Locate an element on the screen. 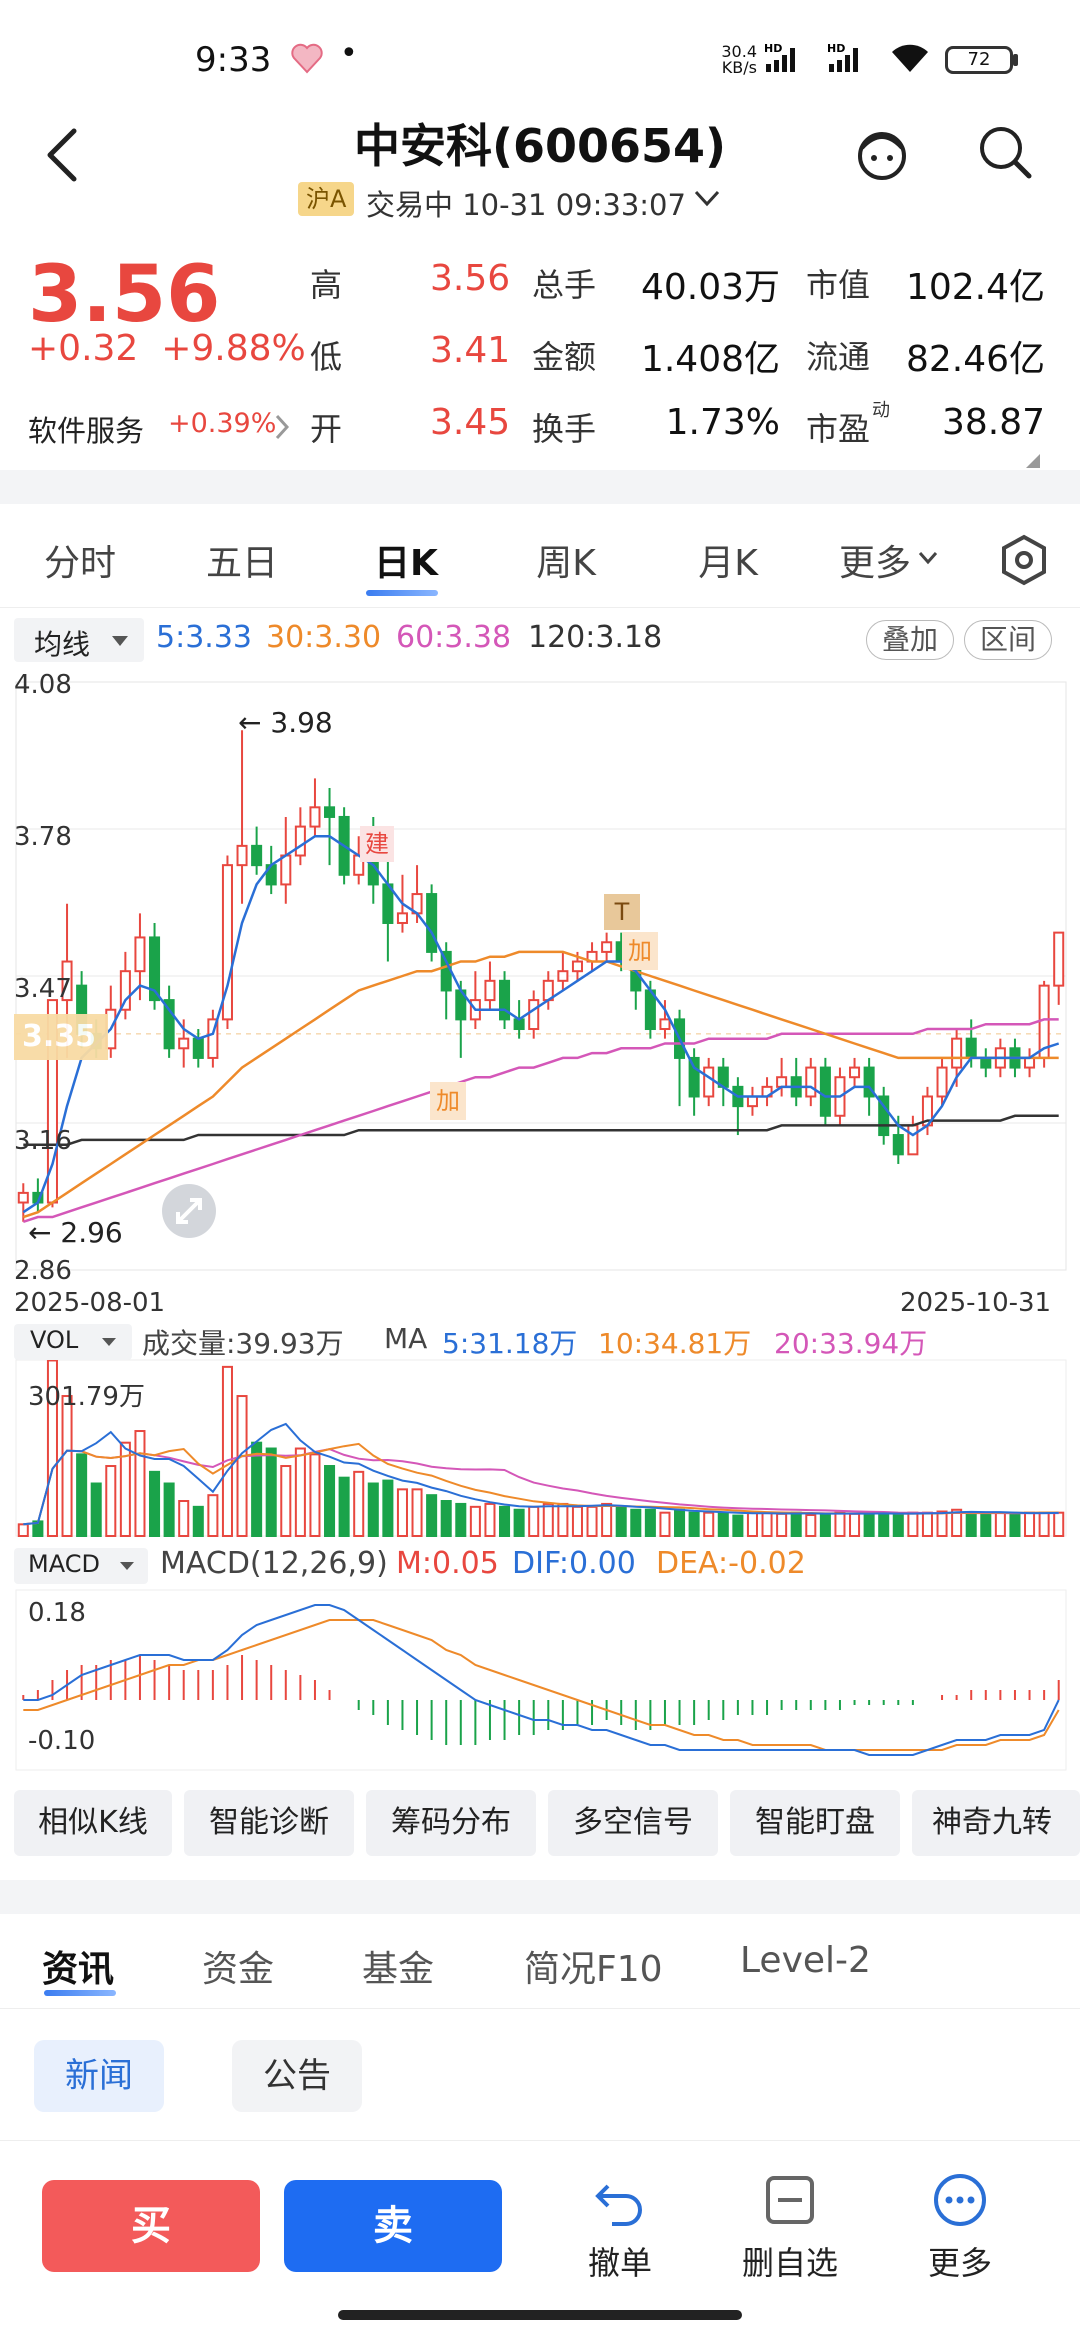  signal-jia-2: 加 is located at coordinates (640, 951).